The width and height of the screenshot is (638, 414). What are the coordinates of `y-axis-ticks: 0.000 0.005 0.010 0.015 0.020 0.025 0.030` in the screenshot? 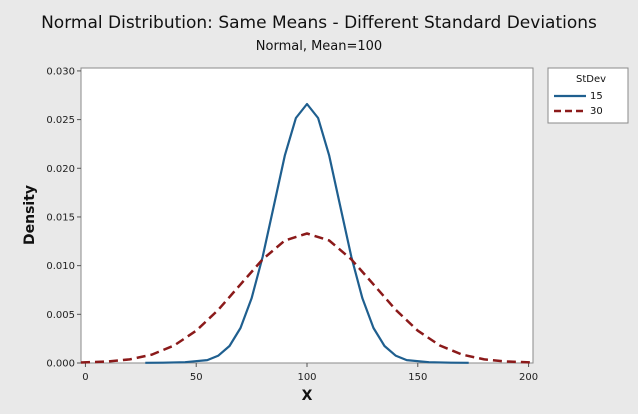 It's located at (63, 218).